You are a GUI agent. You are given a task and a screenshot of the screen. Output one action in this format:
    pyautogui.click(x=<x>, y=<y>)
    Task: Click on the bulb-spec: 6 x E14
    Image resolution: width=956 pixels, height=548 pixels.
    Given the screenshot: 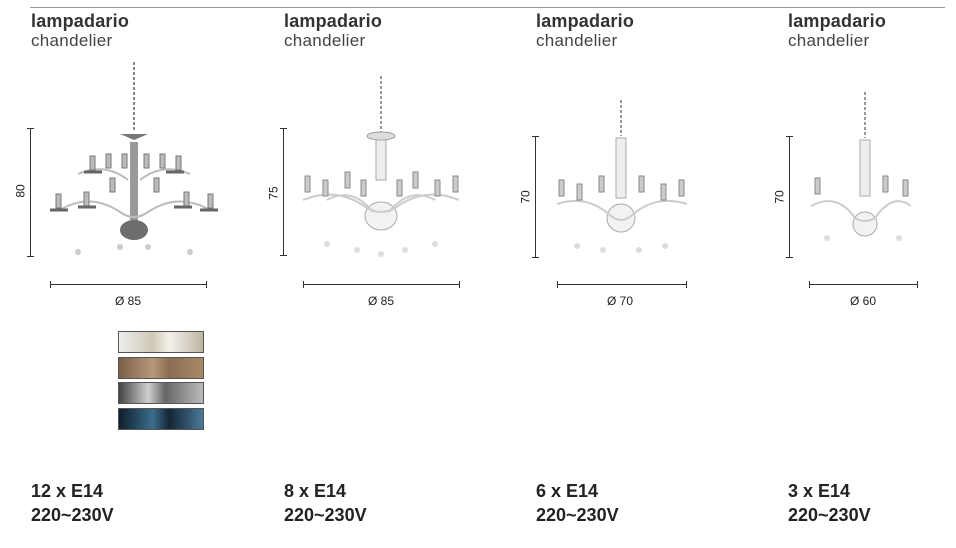 What is the action you would take?
    pyautogui.click(x=567, y=491)
    